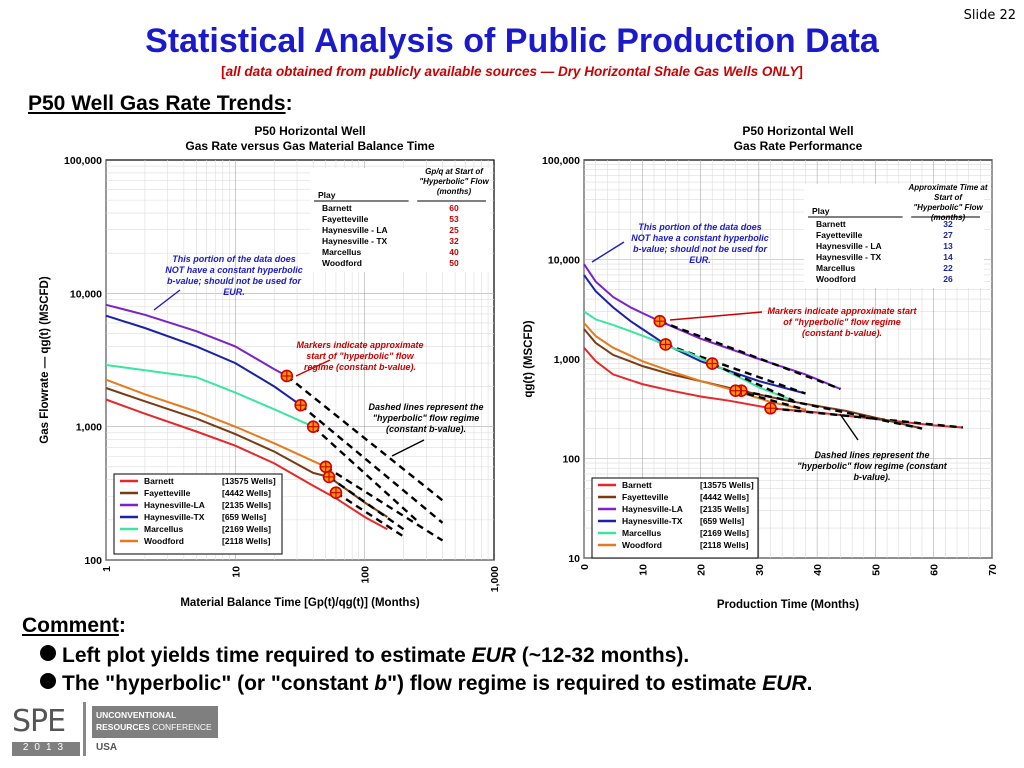 Image resolution: width=1024 pixels, height=768 pixels. I want to click on legend-series-name: Woodford, so click(164, 541).